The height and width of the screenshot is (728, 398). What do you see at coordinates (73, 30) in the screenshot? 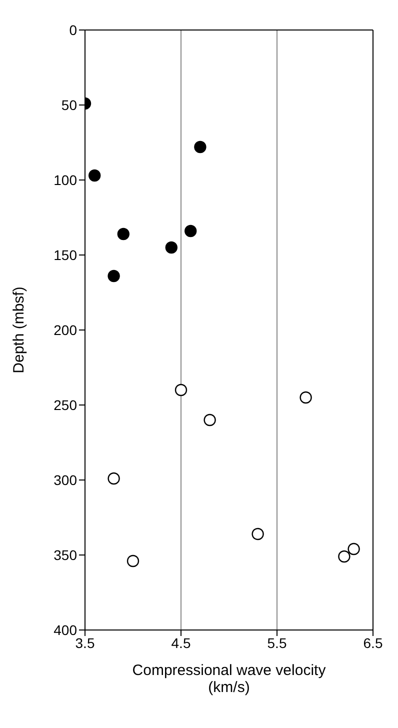
I see `y-tick-label: 0` at bounding box center [73, 30].